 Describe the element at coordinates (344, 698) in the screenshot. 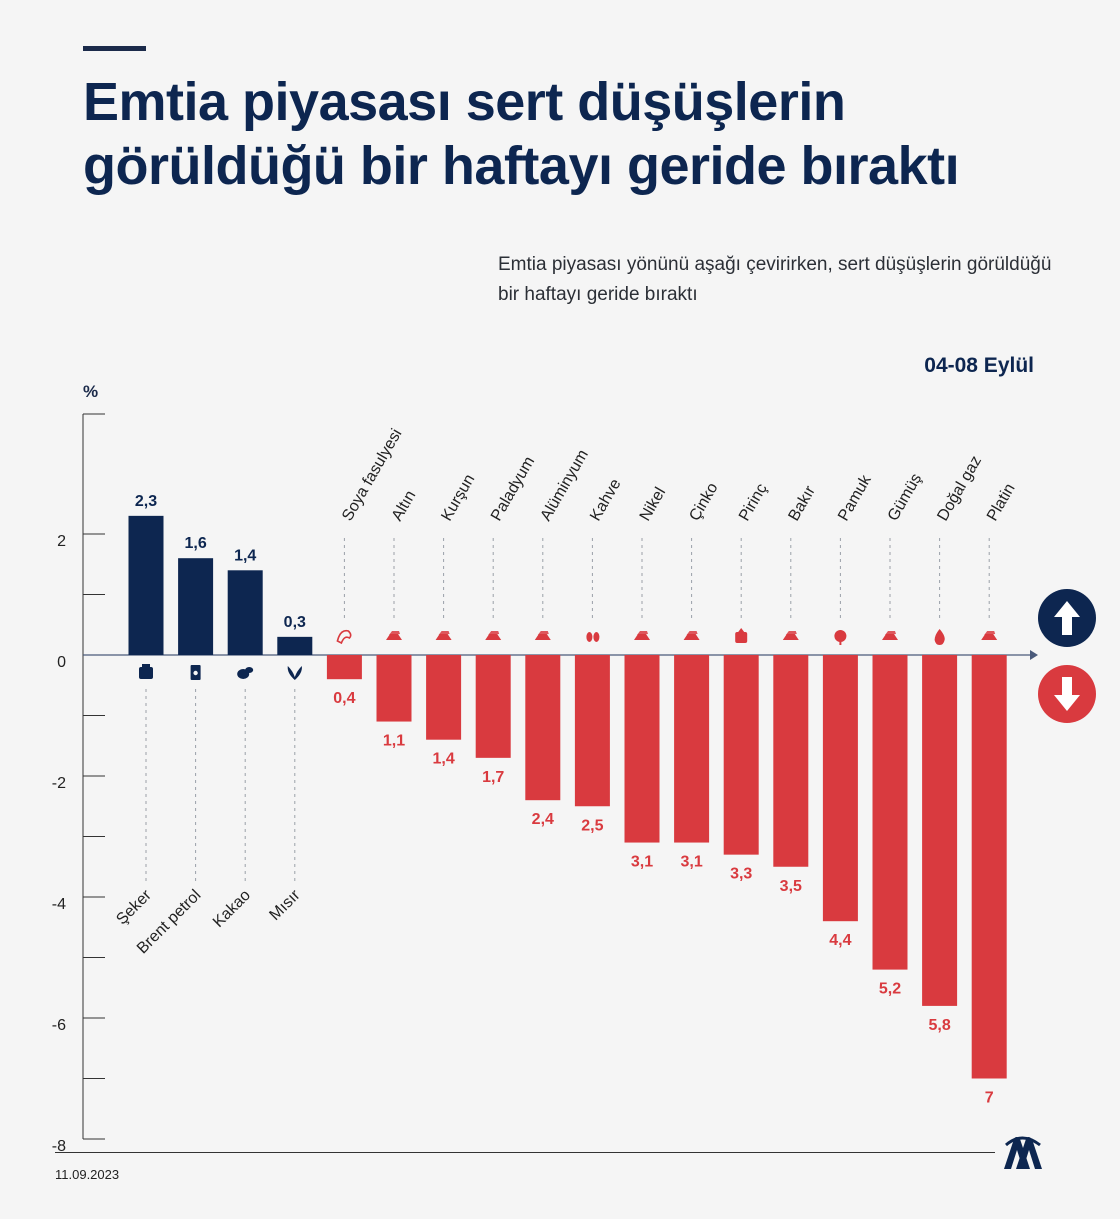

I see `value-label: 0,4` at that location.